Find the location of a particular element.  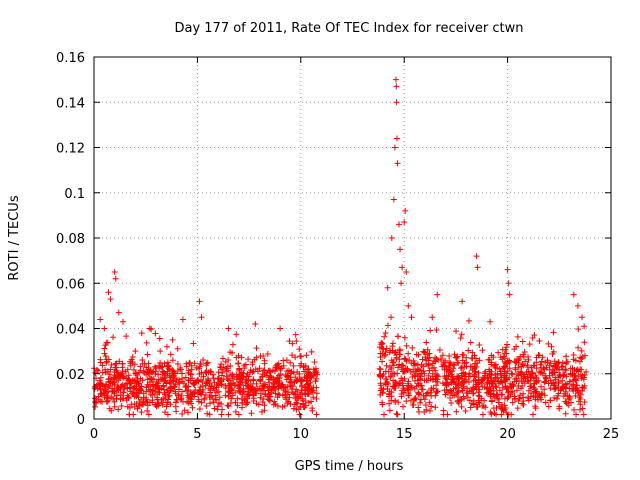

x-tick-label: 5 is located at coordinates (197, 434).